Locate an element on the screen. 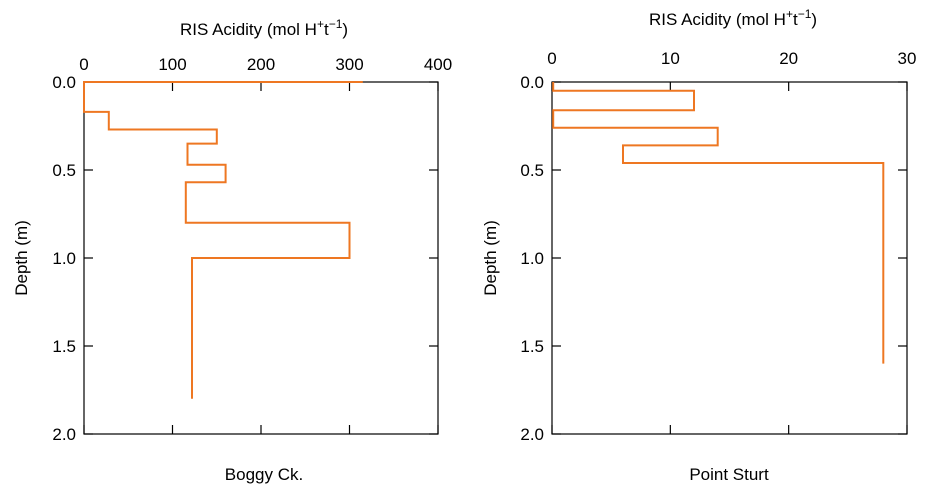 This screenshot has height=490, width=925. x-tick-label: 20 is located at coordinates (788, 58).